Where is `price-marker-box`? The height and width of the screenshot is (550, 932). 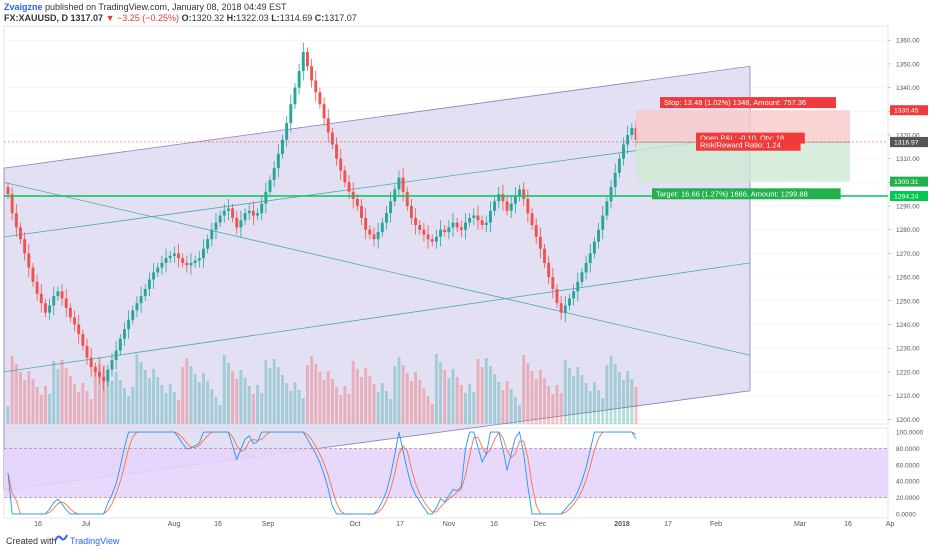 price-marker-box is located at coordinates (909, 142).